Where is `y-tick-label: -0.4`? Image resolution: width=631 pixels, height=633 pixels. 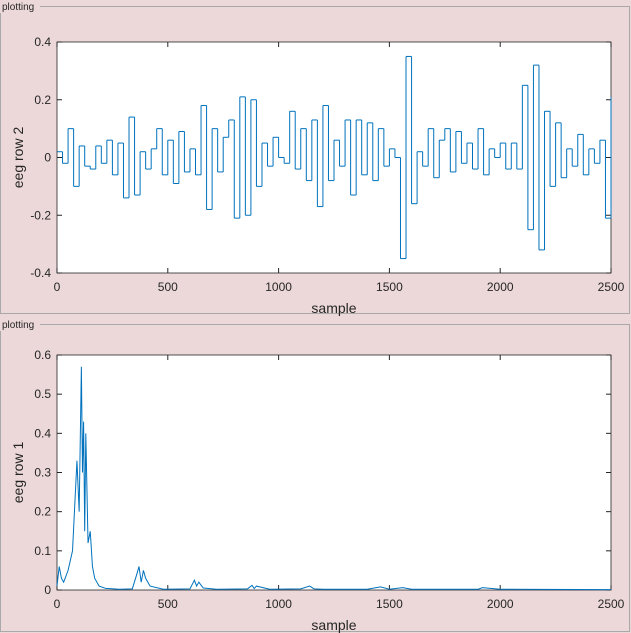
y-tick-label: -0.4 is located at coordinates (40, 273).